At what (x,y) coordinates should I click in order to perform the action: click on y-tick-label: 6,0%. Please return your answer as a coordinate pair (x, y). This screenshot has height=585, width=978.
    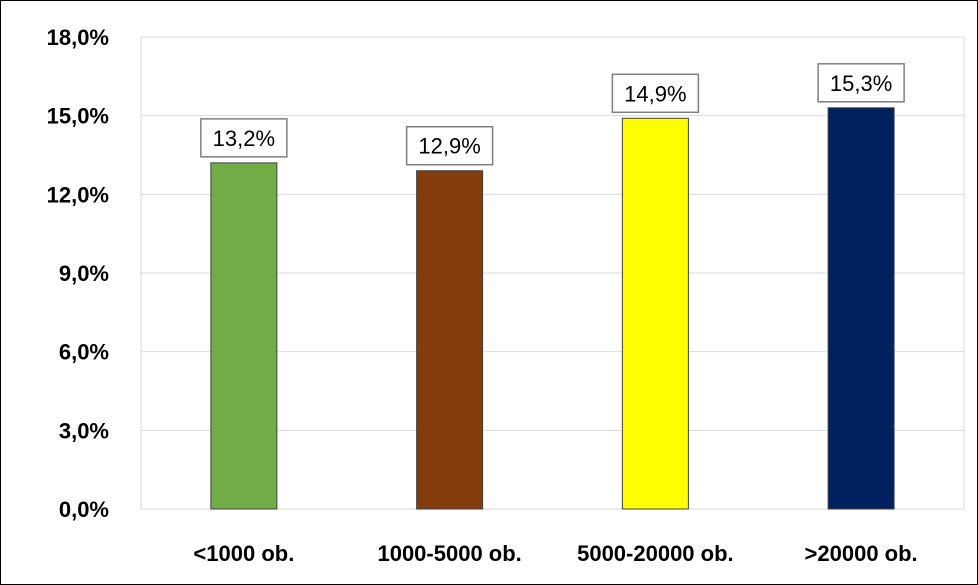
    Looking at the image, I should click on (84, 352).